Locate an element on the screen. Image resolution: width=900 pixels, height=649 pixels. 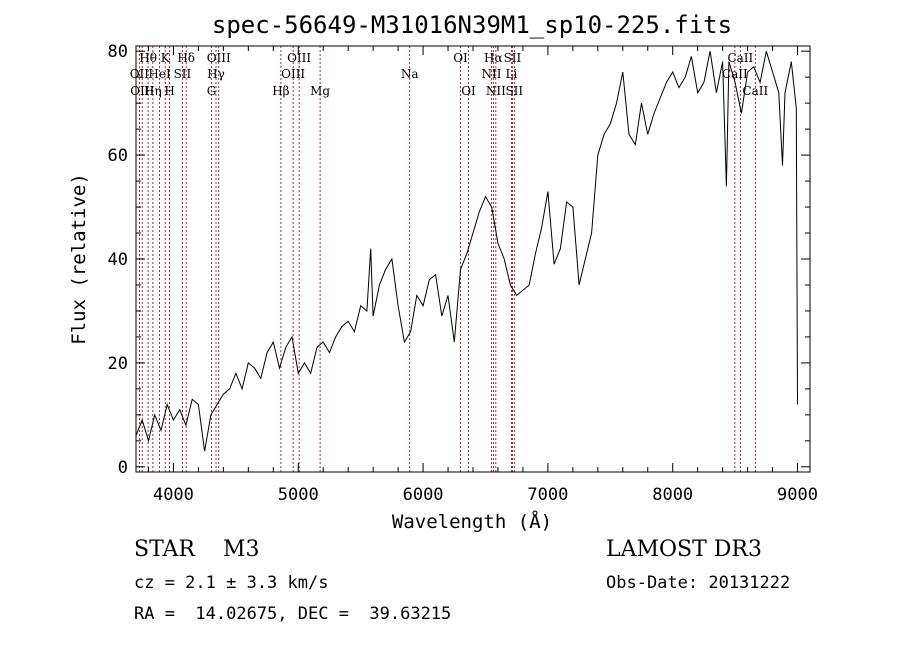
line-label-12: OIII is located at coordinates (299, 58).